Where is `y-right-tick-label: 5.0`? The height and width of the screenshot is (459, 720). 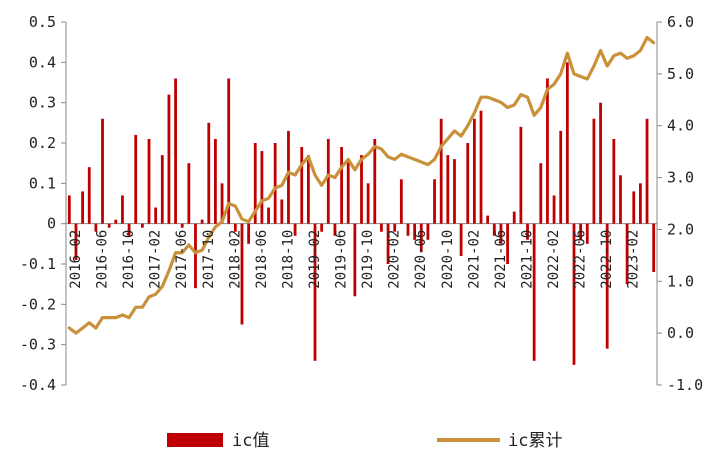
y-right-tick-label: 5.0 is located at coordinates (680, 74).